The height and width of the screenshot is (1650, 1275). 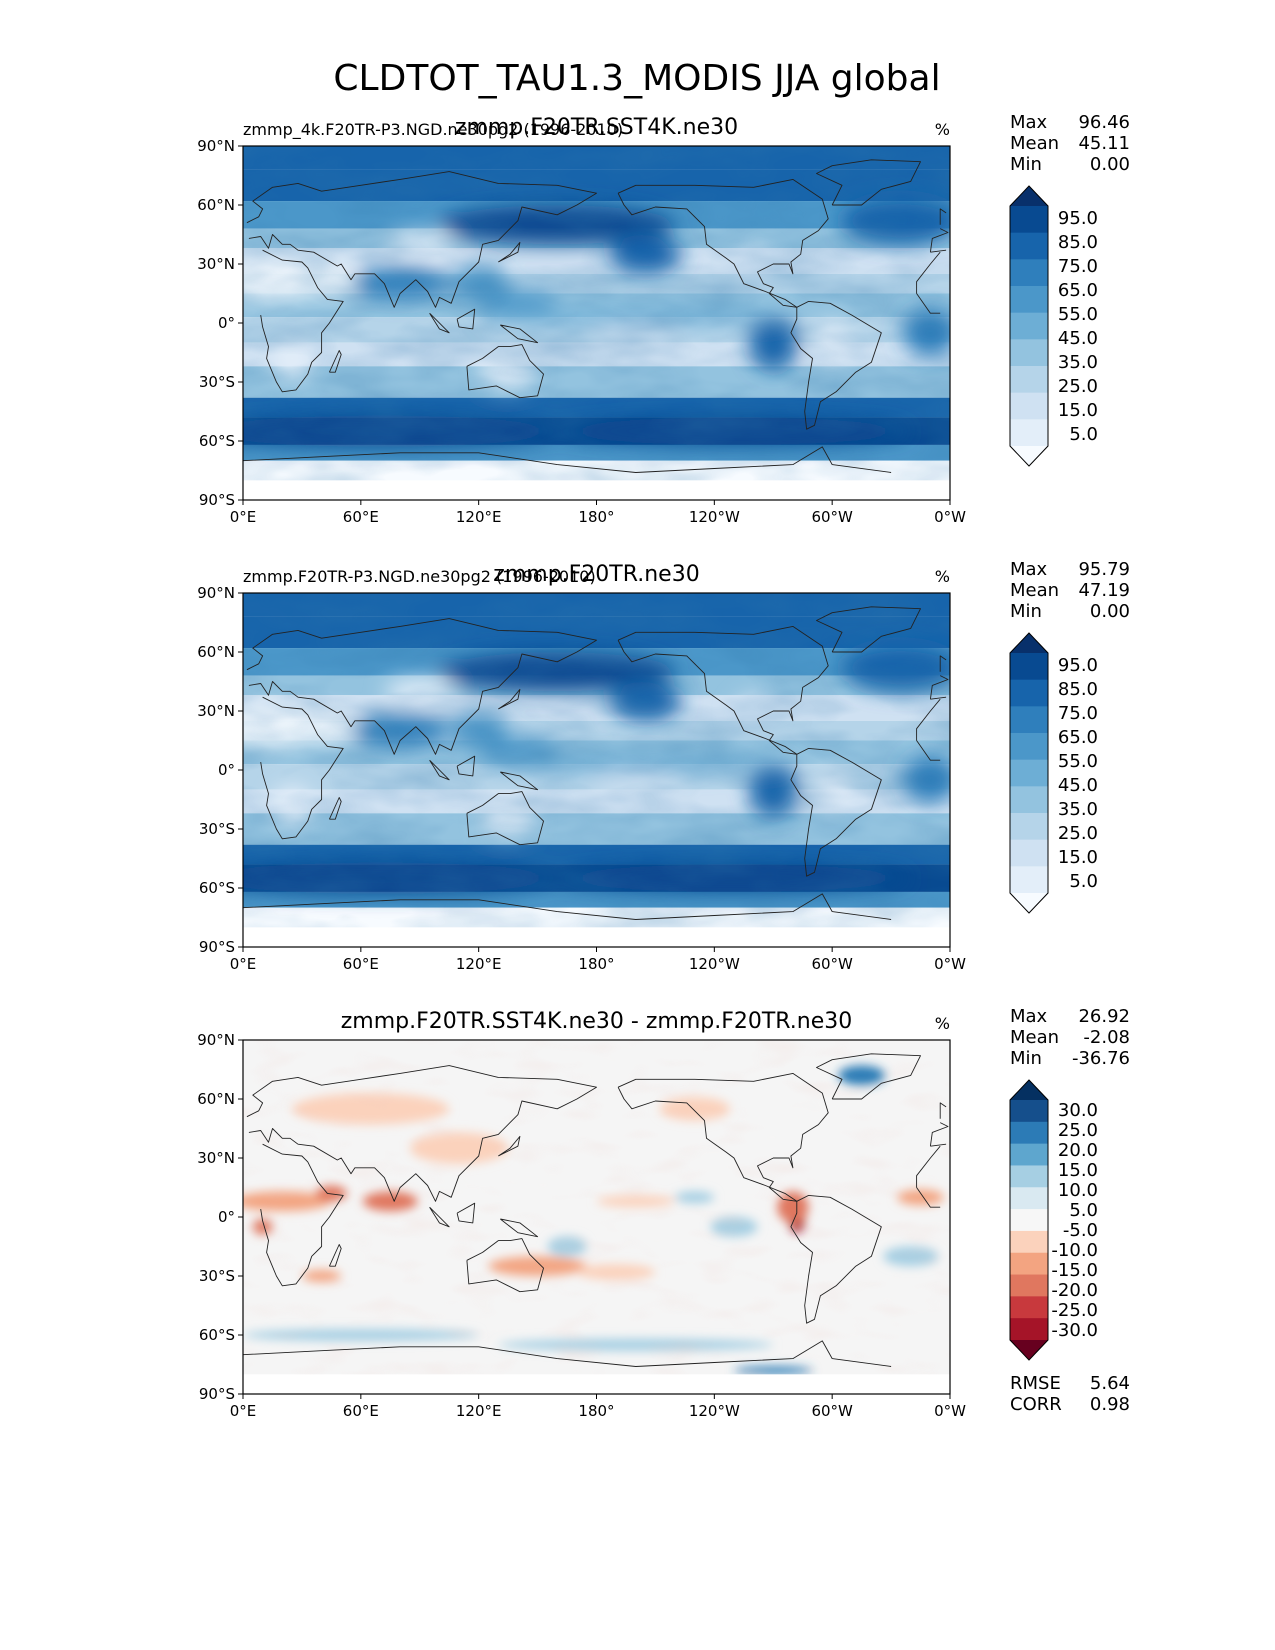 What do you see at coordinates (1026, 1058) in the screenshot?
I see `stat-label: Min` at bounding box center [1026, 1058].